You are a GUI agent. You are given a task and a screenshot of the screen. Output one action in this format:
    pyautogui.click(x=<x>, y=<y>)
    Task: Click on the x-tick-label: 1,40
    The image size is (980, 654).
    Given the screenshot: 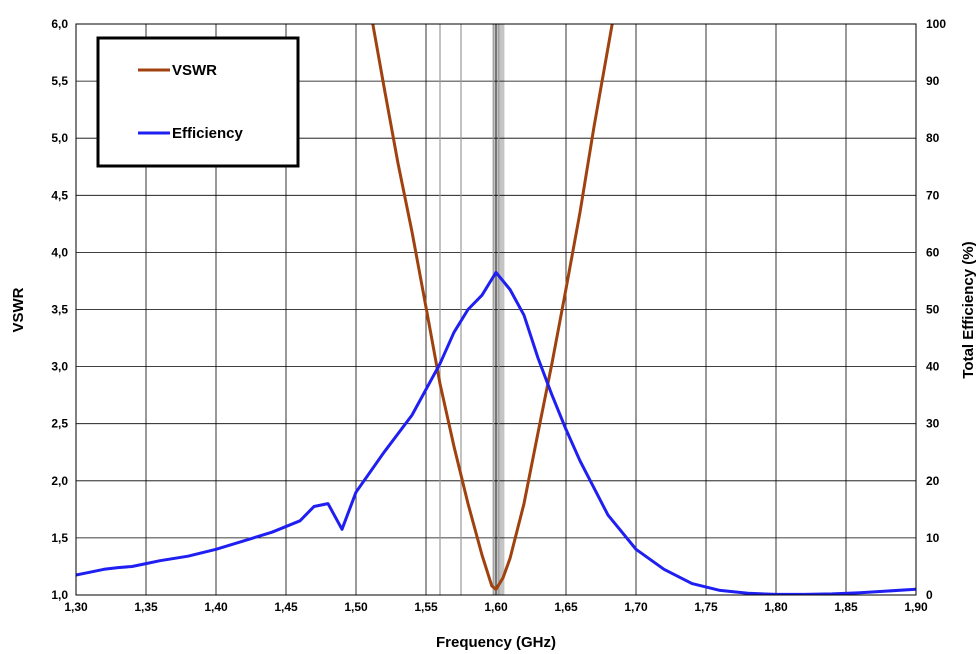 What is the action you would take?
    pyautogui.click(x=216, y=607)
    